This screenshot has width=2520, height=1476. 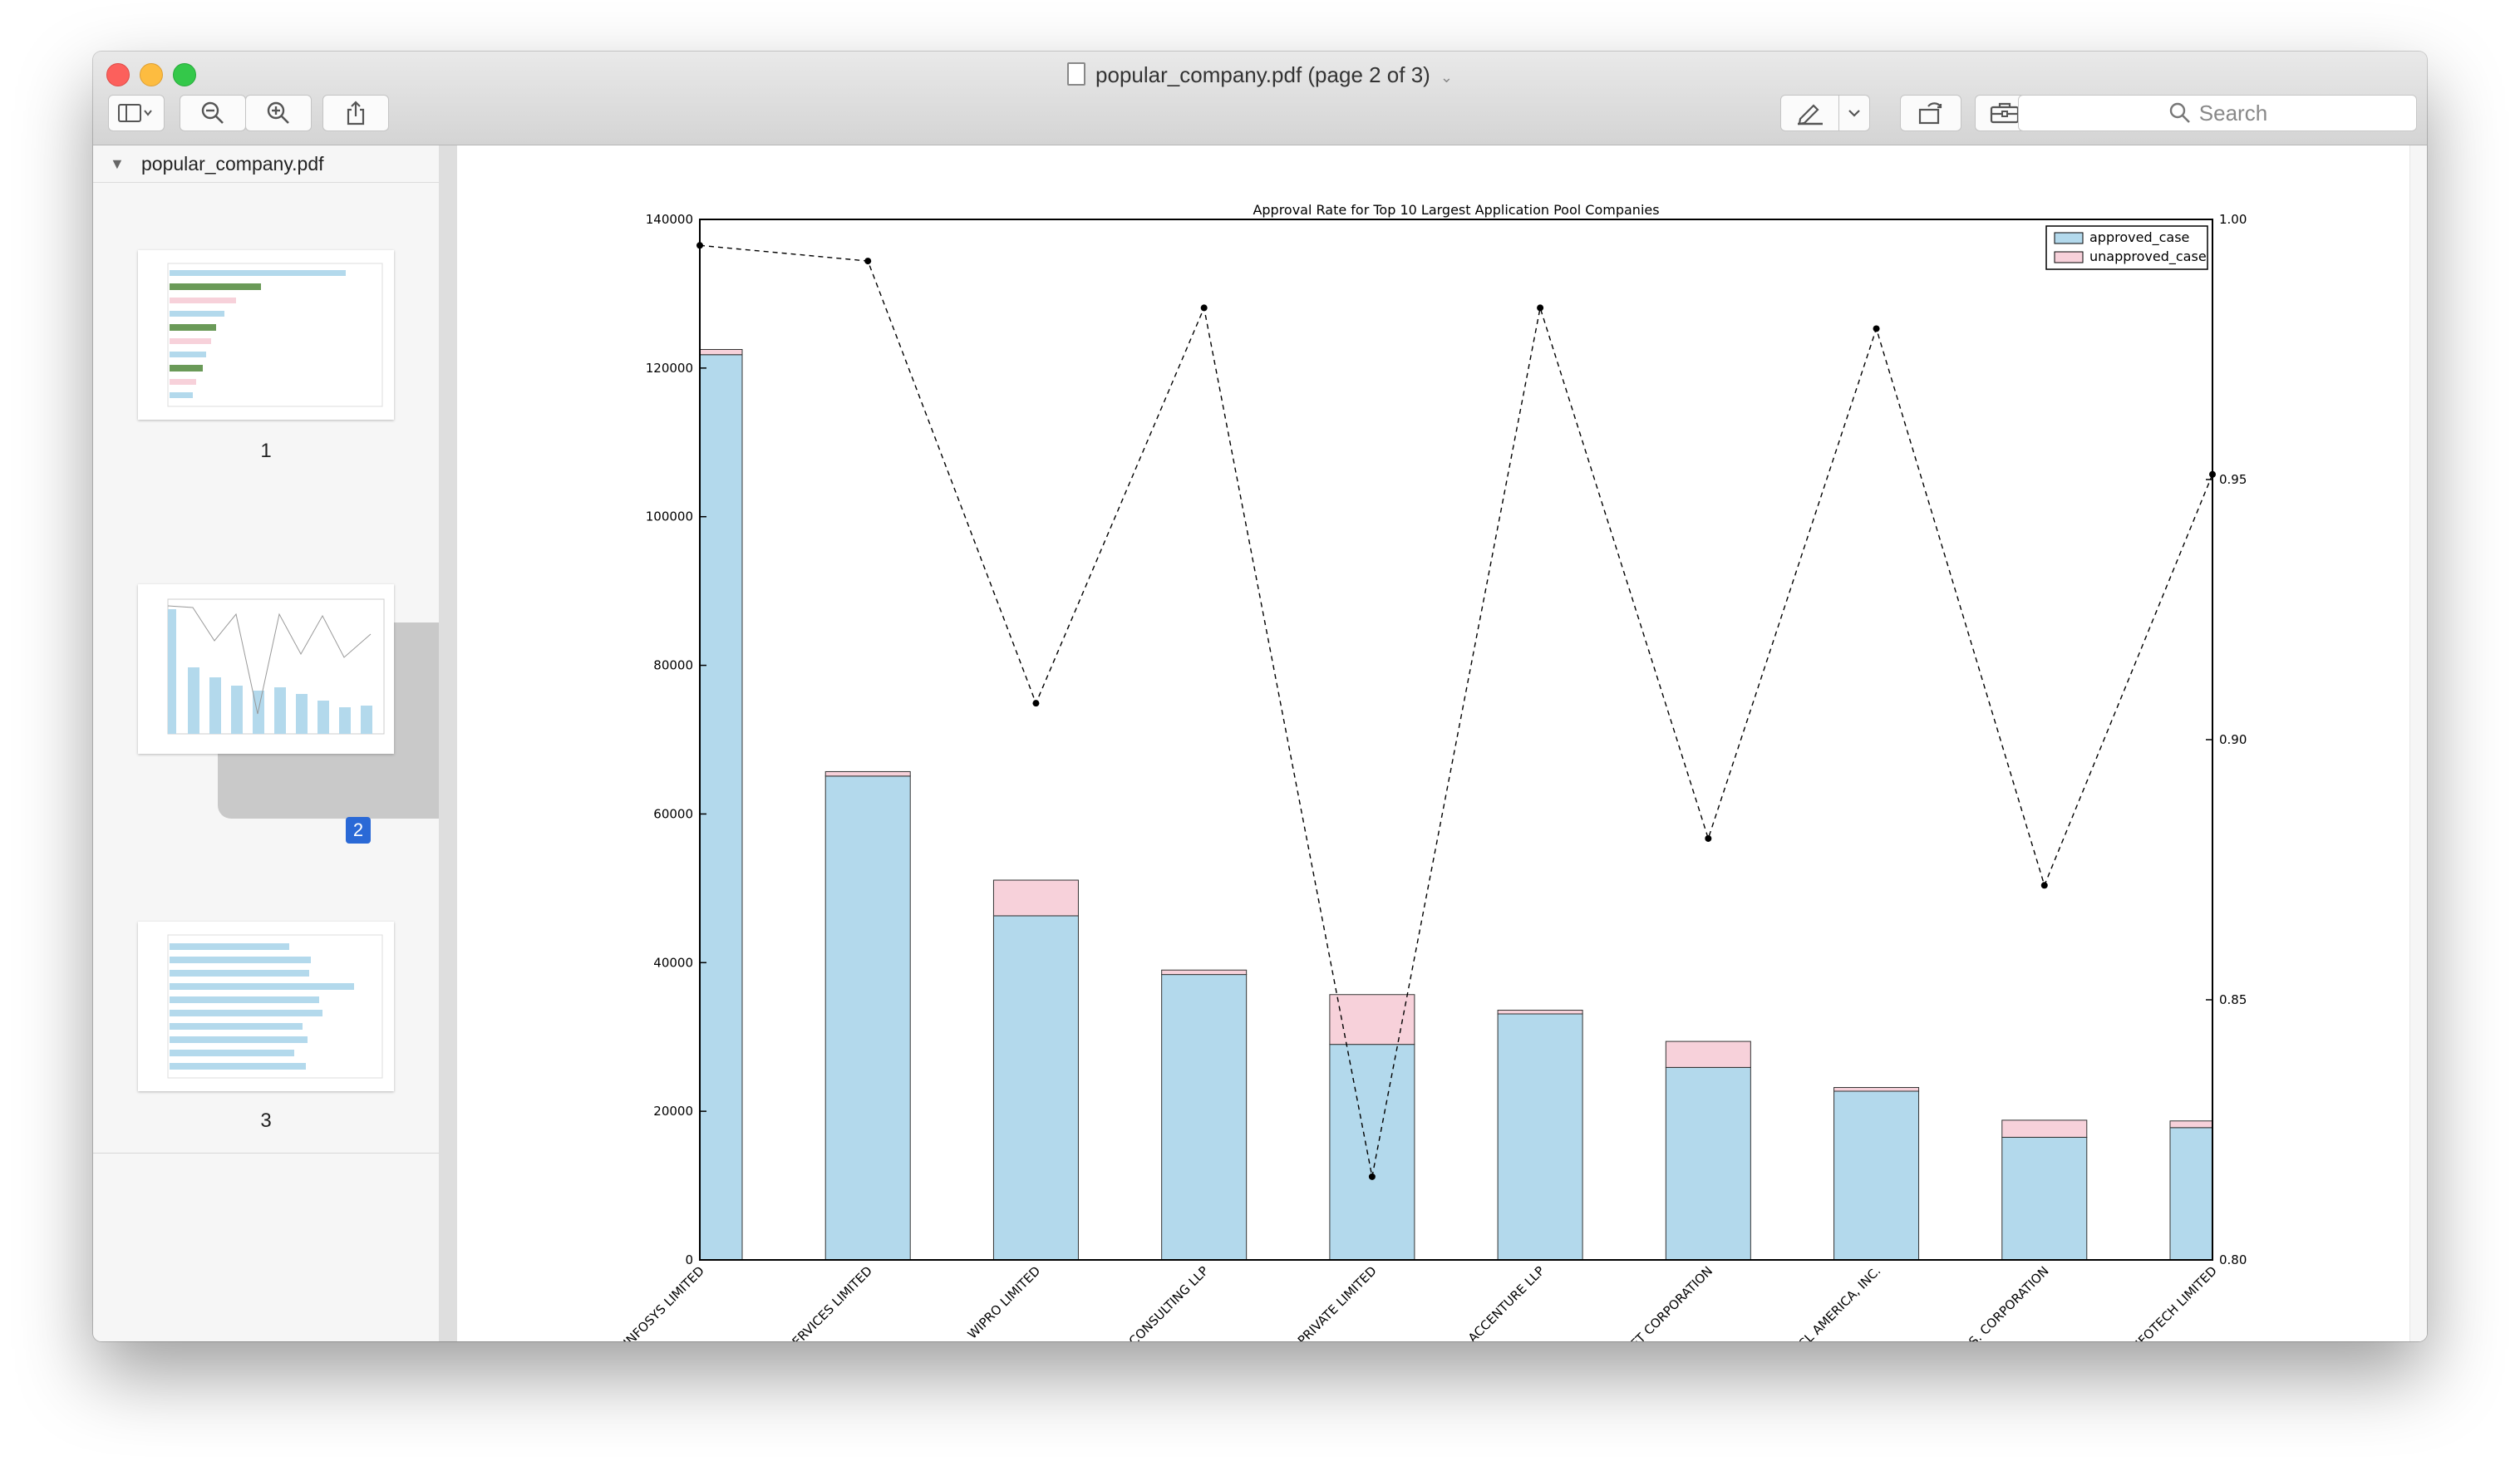 I want to click on title-chevron-down-icon: ⌄, so click(x=1446, y=77).